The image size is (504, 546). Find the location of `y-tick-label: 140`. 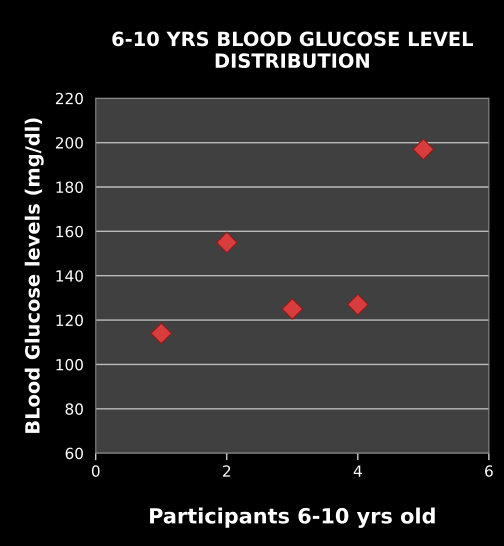

y-tick-label: 140 is located at coordinates (69, 276).